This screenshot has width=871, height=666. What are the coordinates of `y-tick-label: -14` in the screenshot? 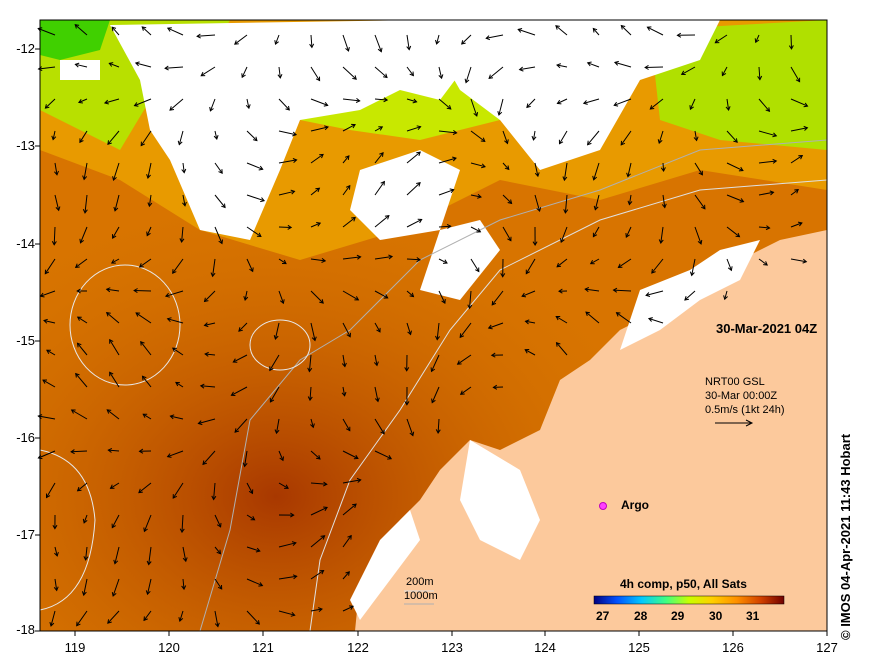 It's located at (25, 243).